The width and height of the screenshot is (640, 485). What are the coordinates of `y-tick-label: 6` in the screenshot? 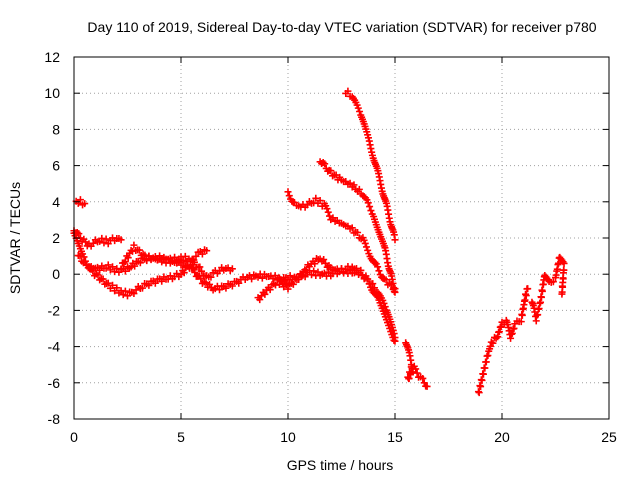 It's located at (56, 166).